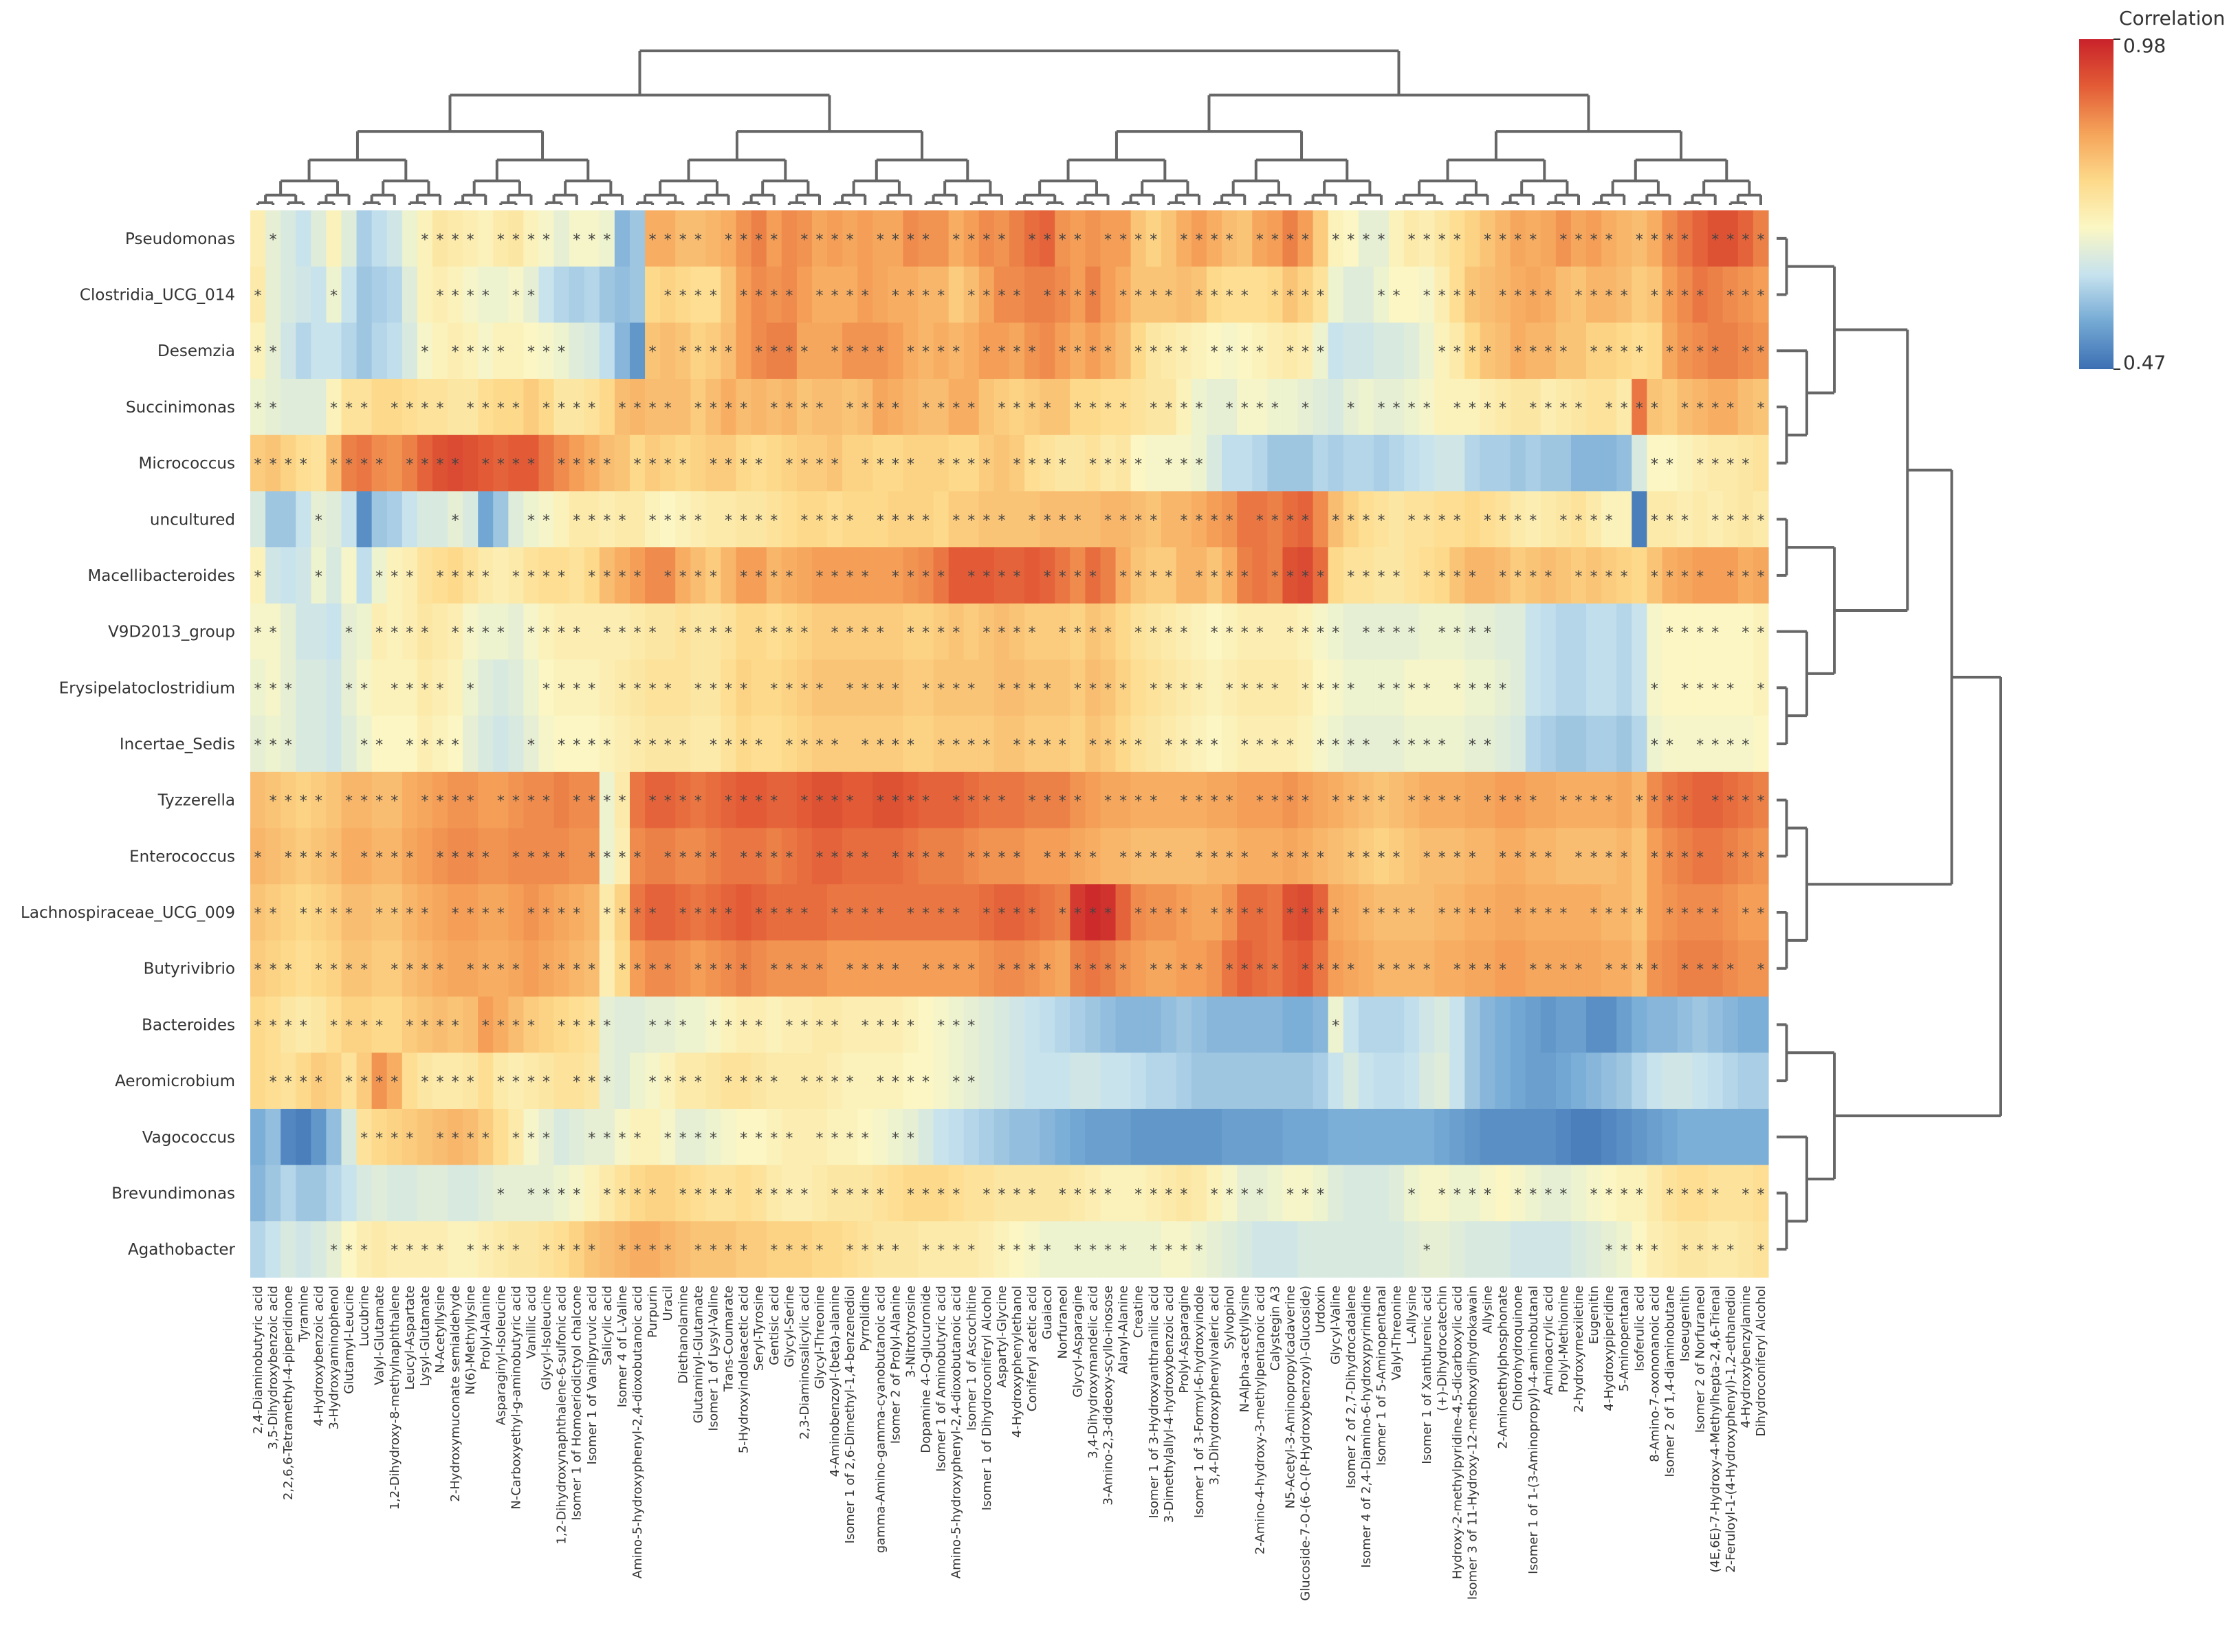 This screenshot has width=2240, height=1652. I want to click on column-label: 3,5-Dihydroxybenzoic acid, so click(273, 1368).